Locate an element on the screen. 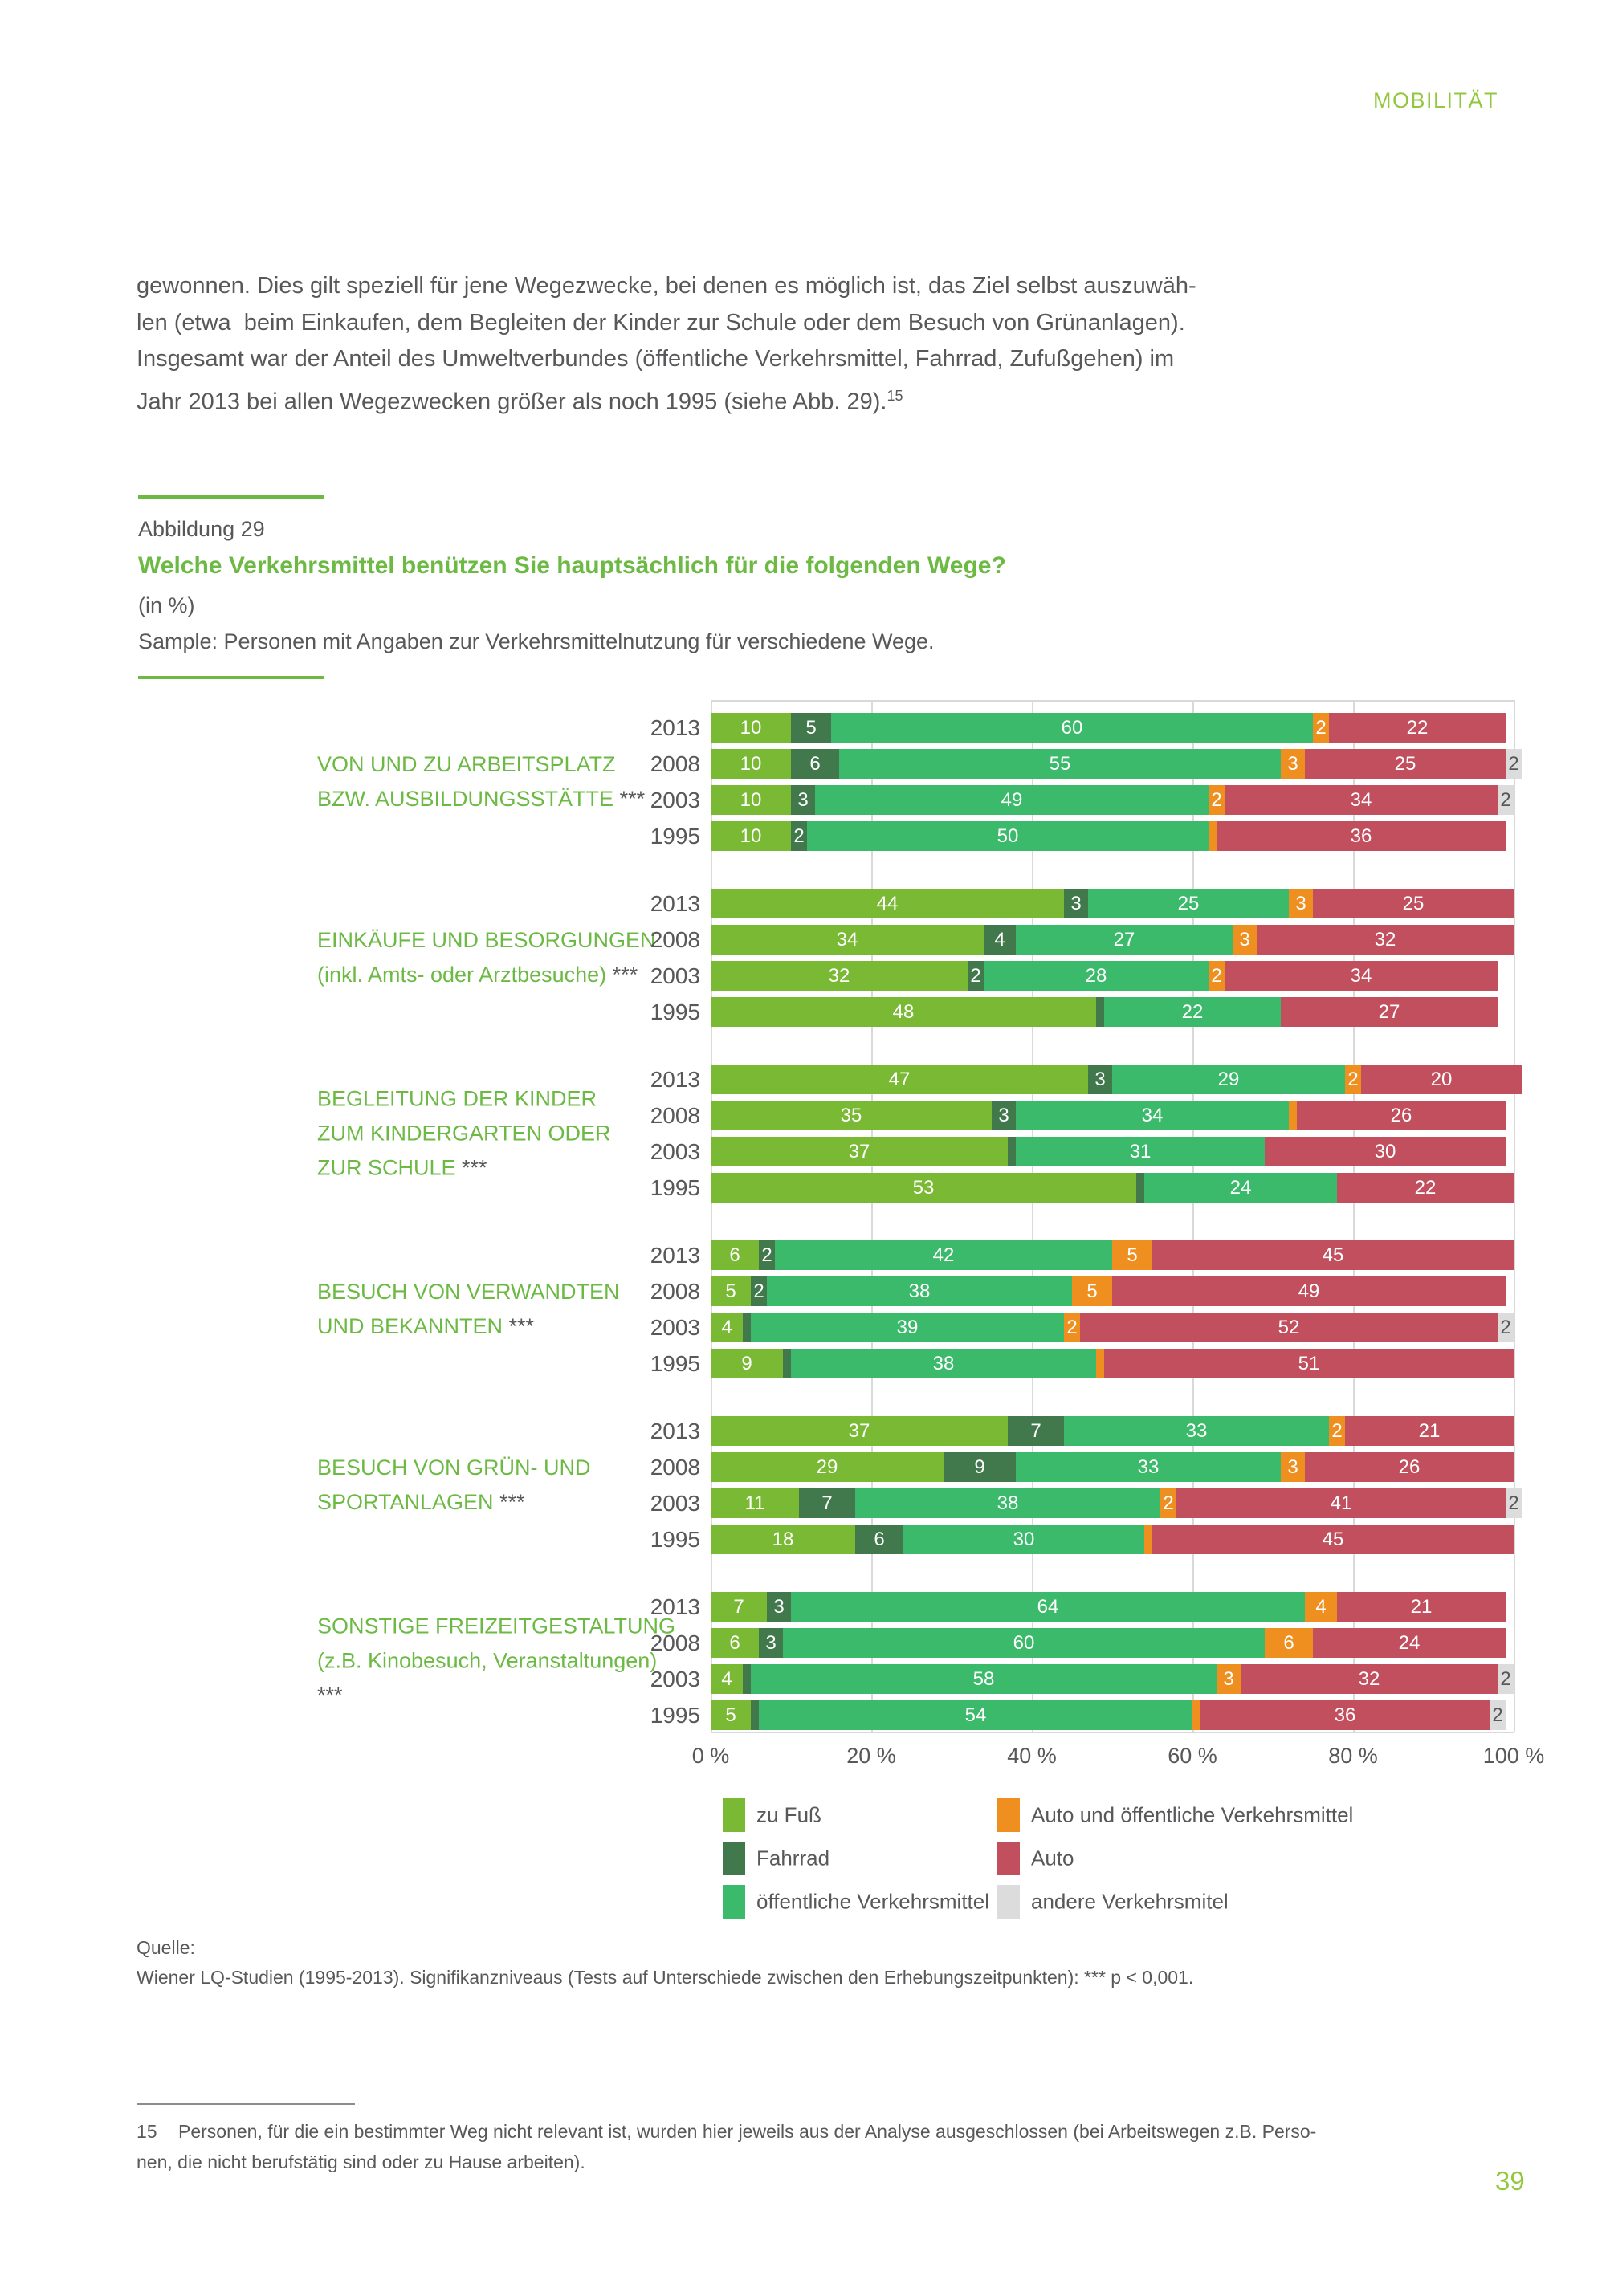  bar-value-label: 50 is located at coordinates (1008, 836).